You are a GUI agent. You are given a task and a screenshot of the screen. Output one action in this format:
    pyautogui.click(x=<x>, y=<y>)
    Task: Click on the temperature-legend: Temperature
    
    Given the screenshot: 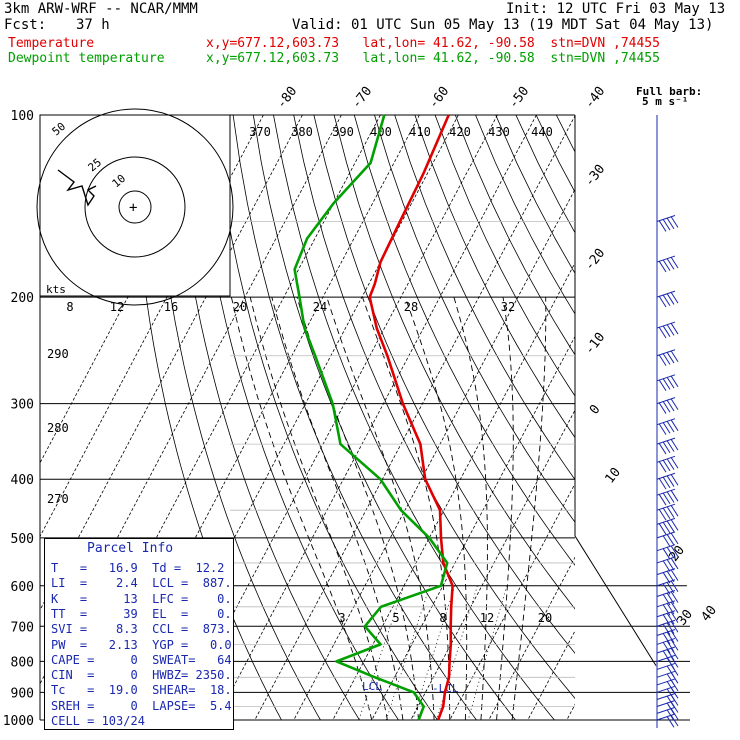 What is the action you would take?
    pyautogui.click(x=51, y=43)
    